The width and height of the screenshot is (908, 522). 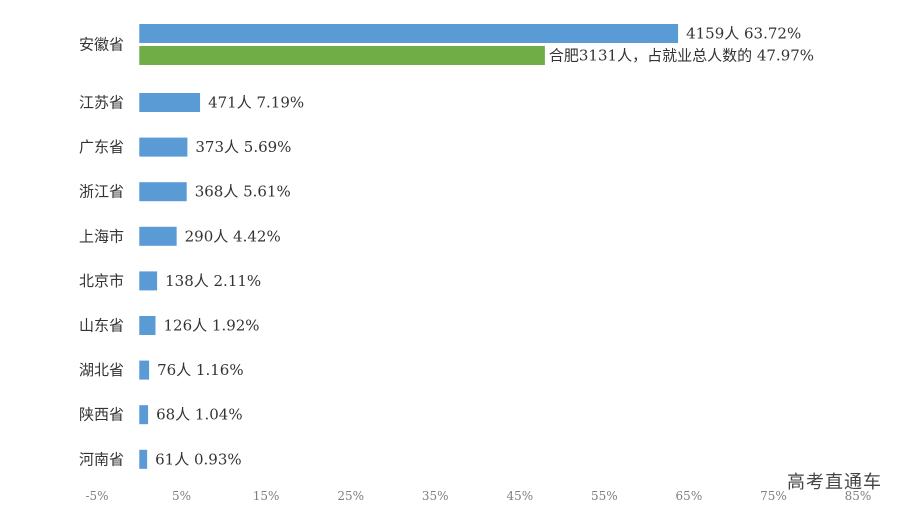 What do you see at coordinates (266, 496) in the screenshot?
I see `x-tick-label: 15%` at bounding box center [266, 496].